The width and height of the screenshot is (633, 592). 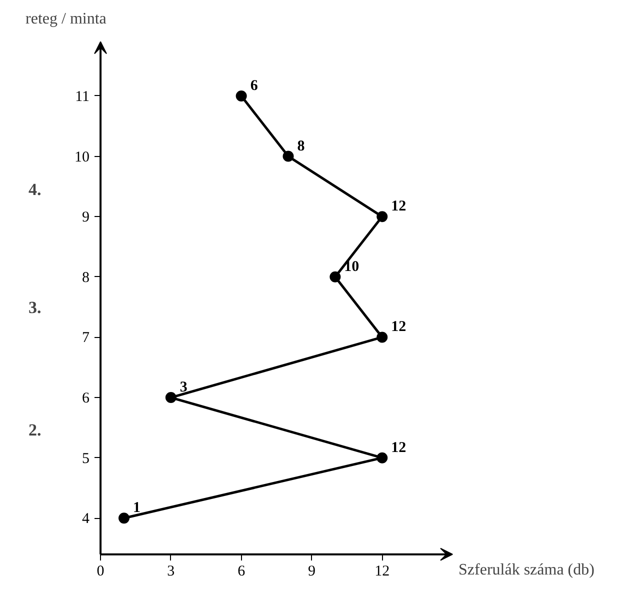 What do you see at coordinates (301, 146) in the screenshot?
I see `data-label: 8` at bounding box center [301, 146].